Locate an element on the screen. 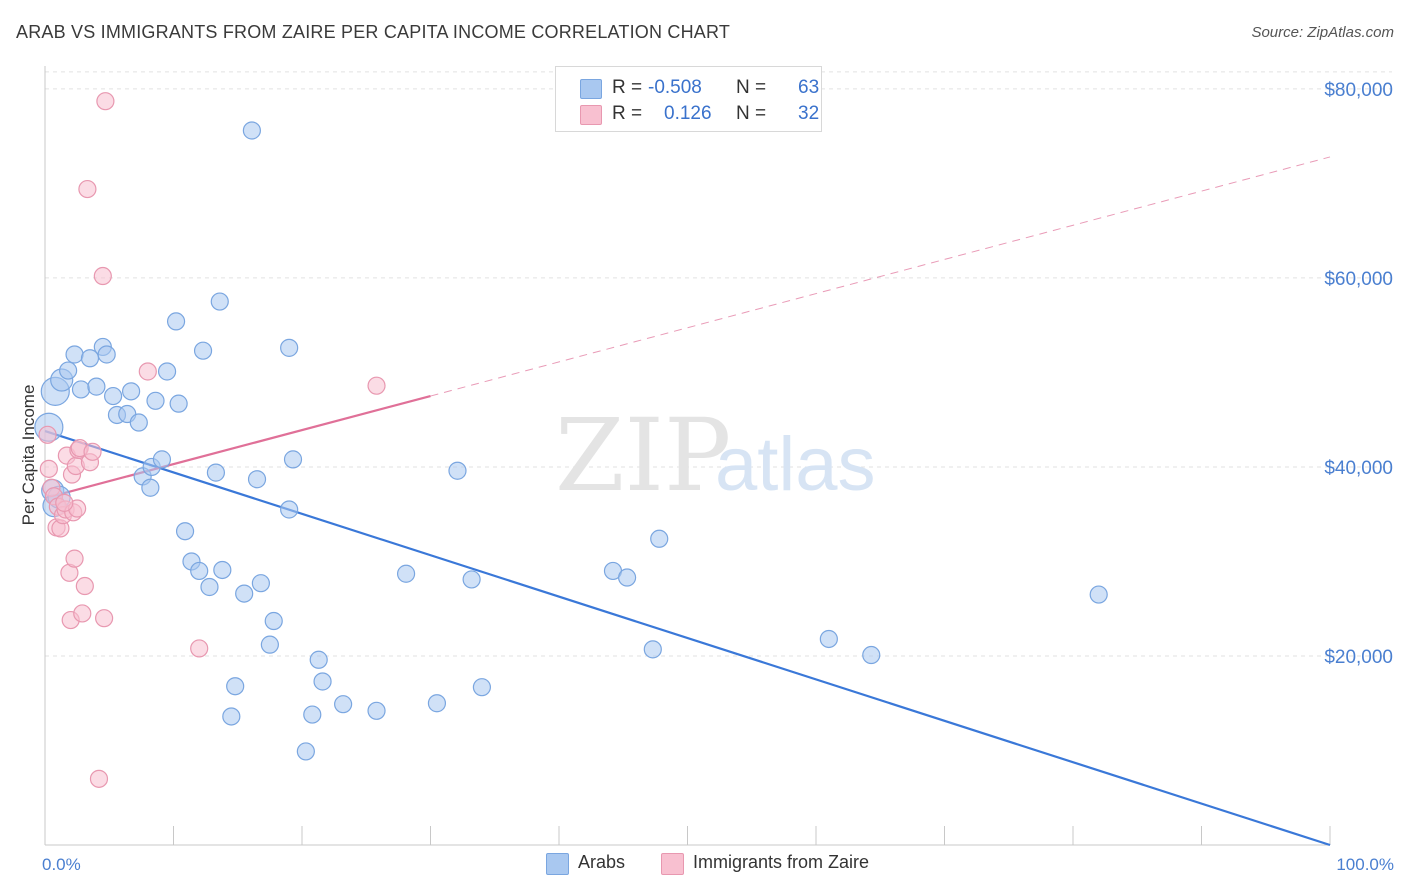  watermark-zip: ZIP is located at coordinates (643, 455).